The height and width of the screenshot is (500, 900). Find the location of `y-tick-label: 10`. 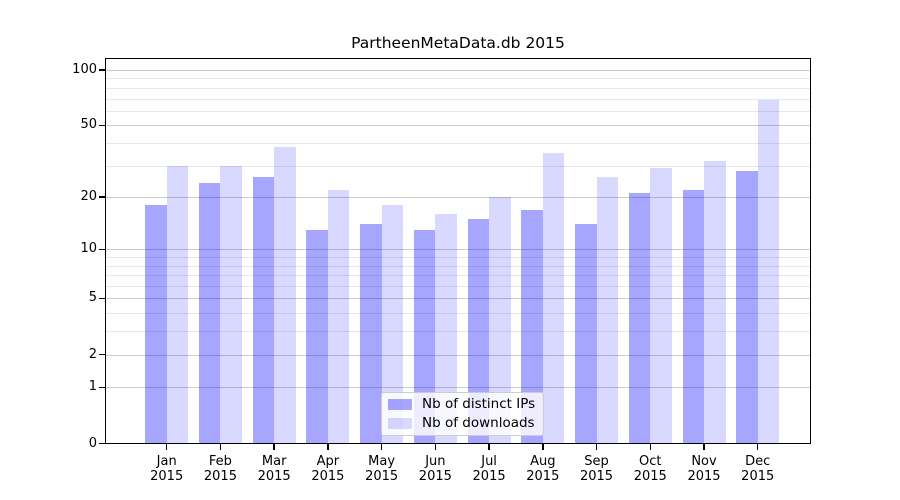

y-tick-label: 10 is located at coordinates (88, 249).